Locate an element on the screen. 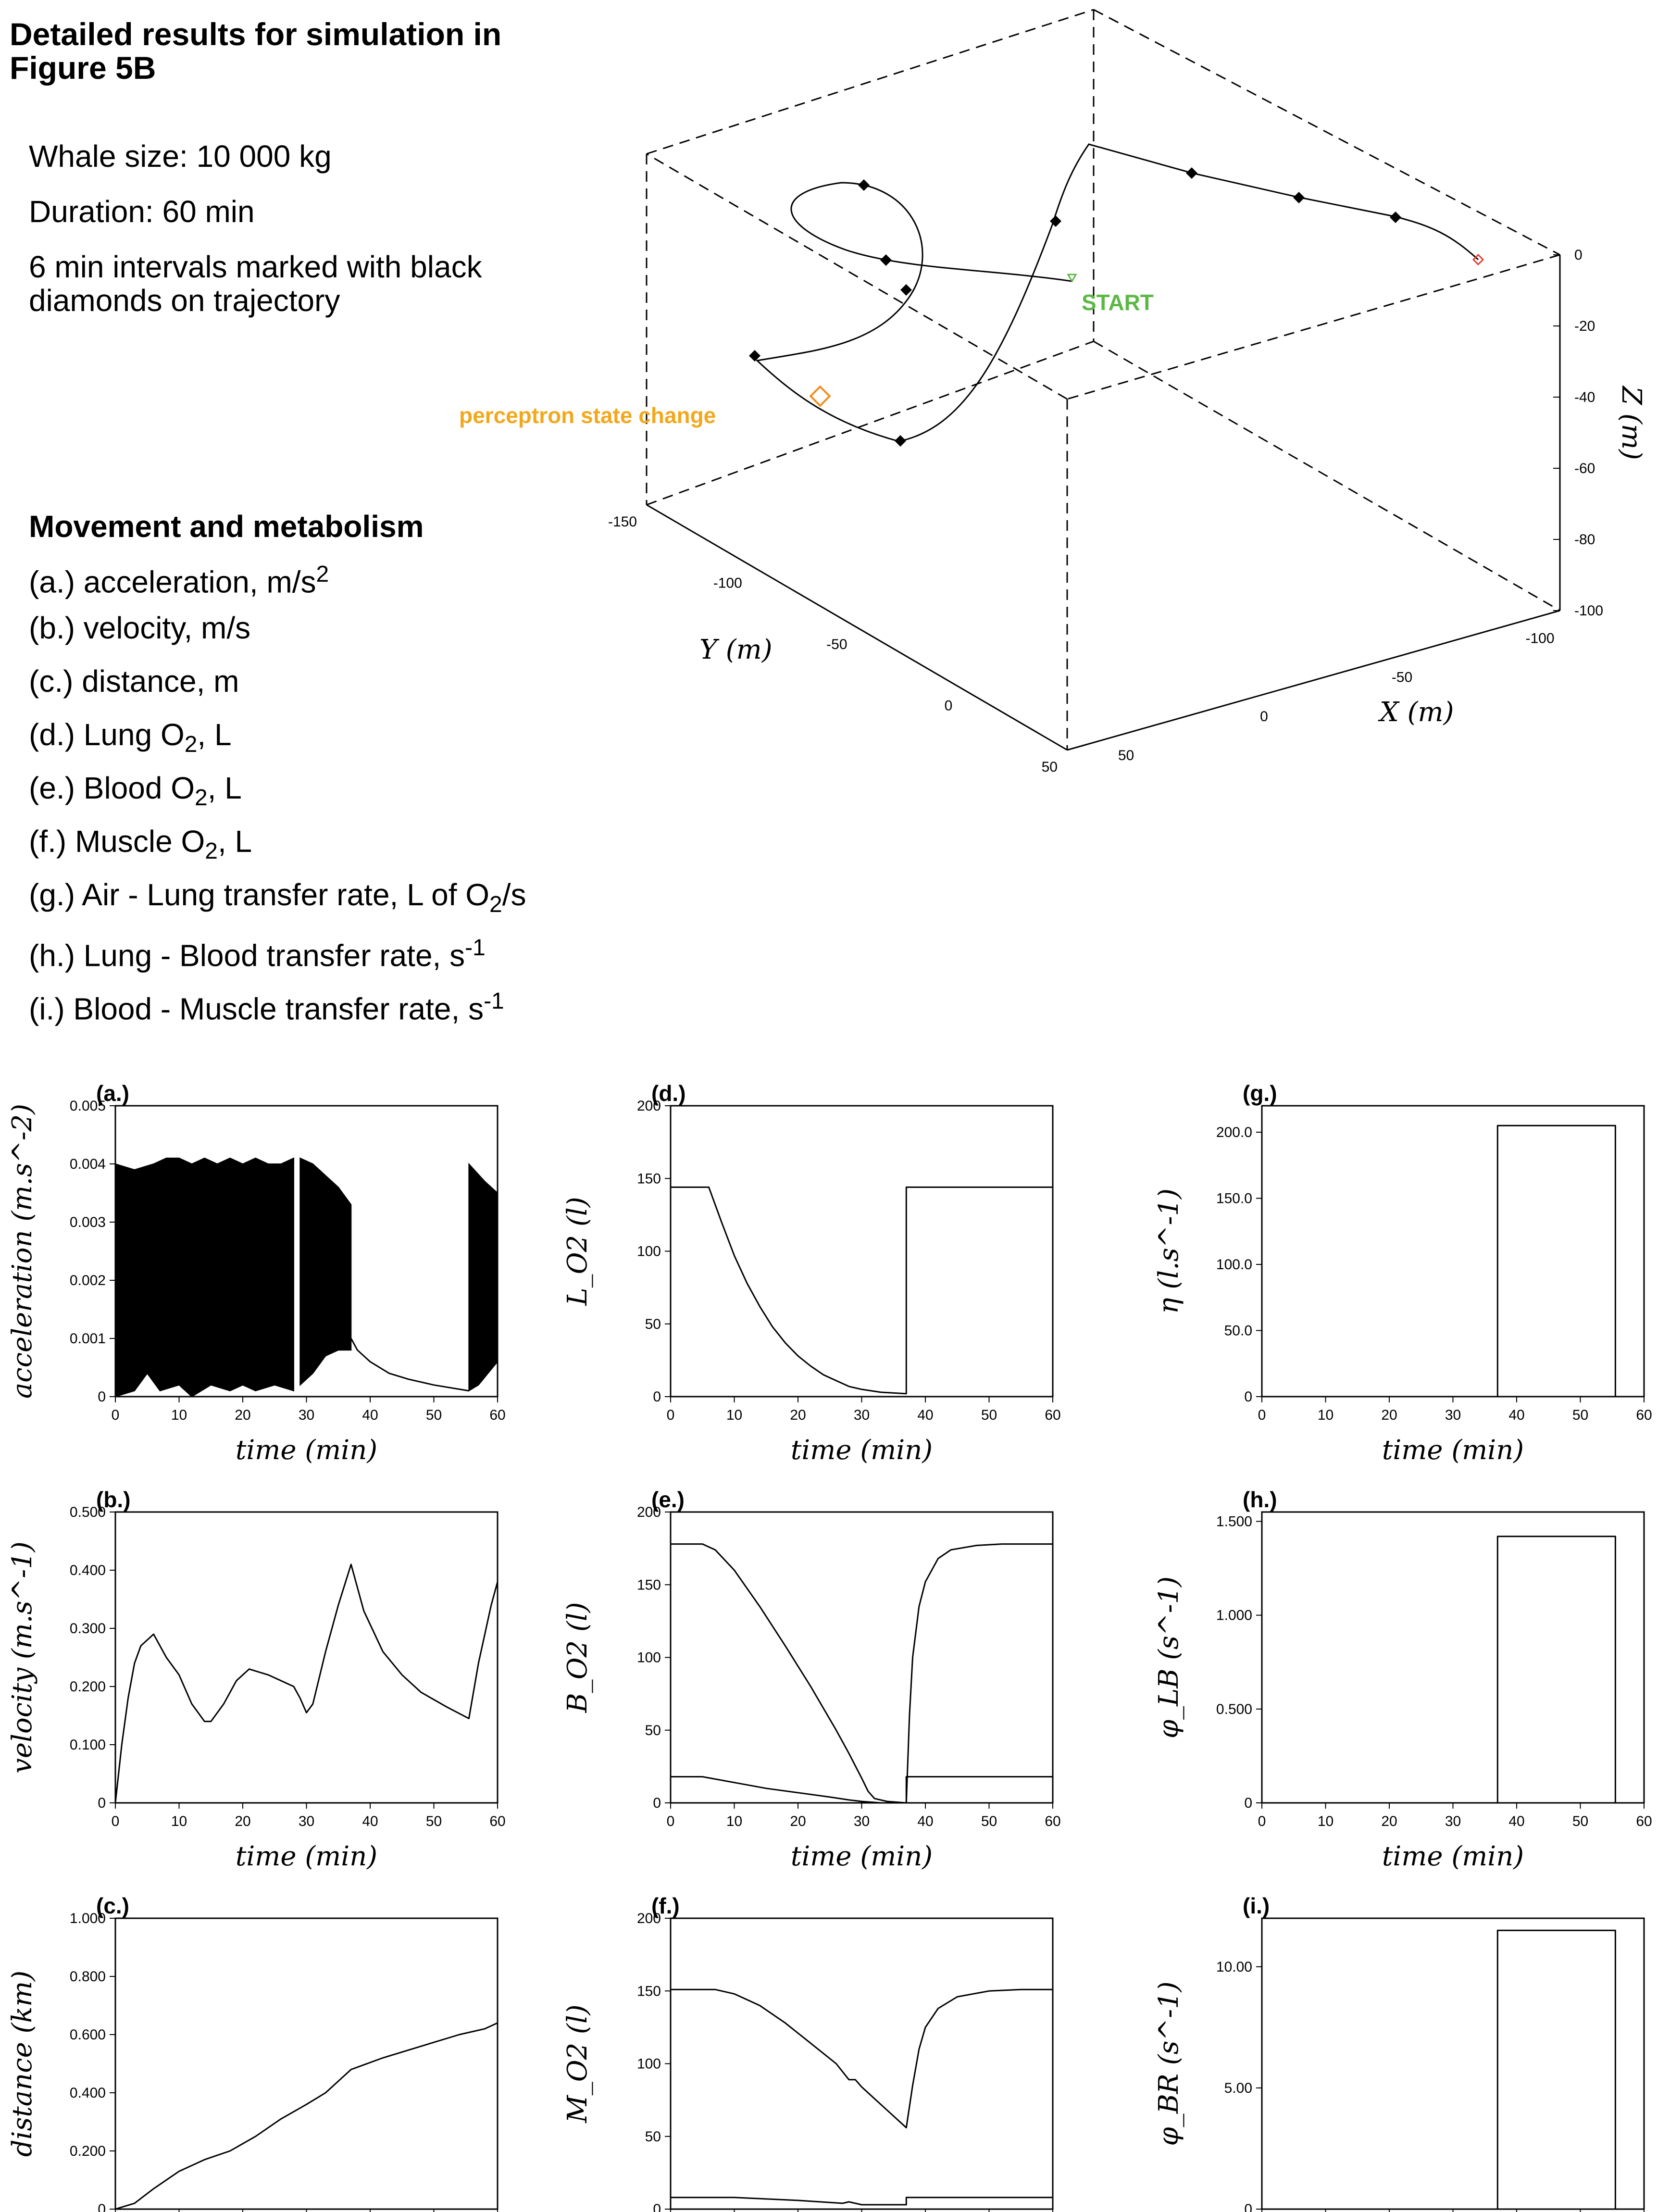 The width and height of the screenshot is (1670, 2212). z-tick-label: -40 is located at coordinates (1585, 397).